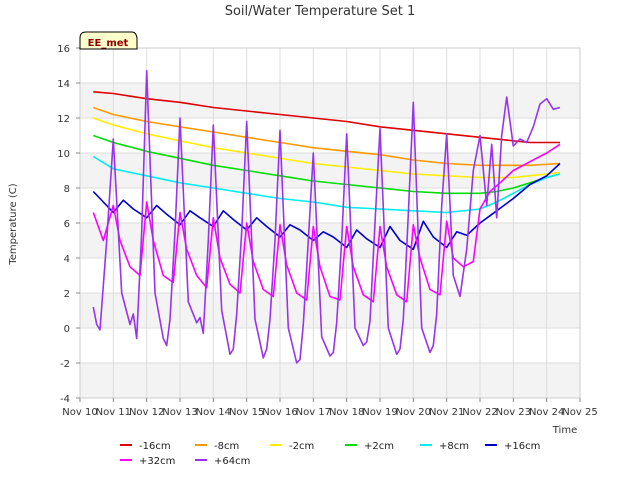 This screenshot has height=480, width=640. What do you see at coordinates (65, 364) in the screenshot?
I see `y-tick-label: -2` at bounding box center [65, 364].